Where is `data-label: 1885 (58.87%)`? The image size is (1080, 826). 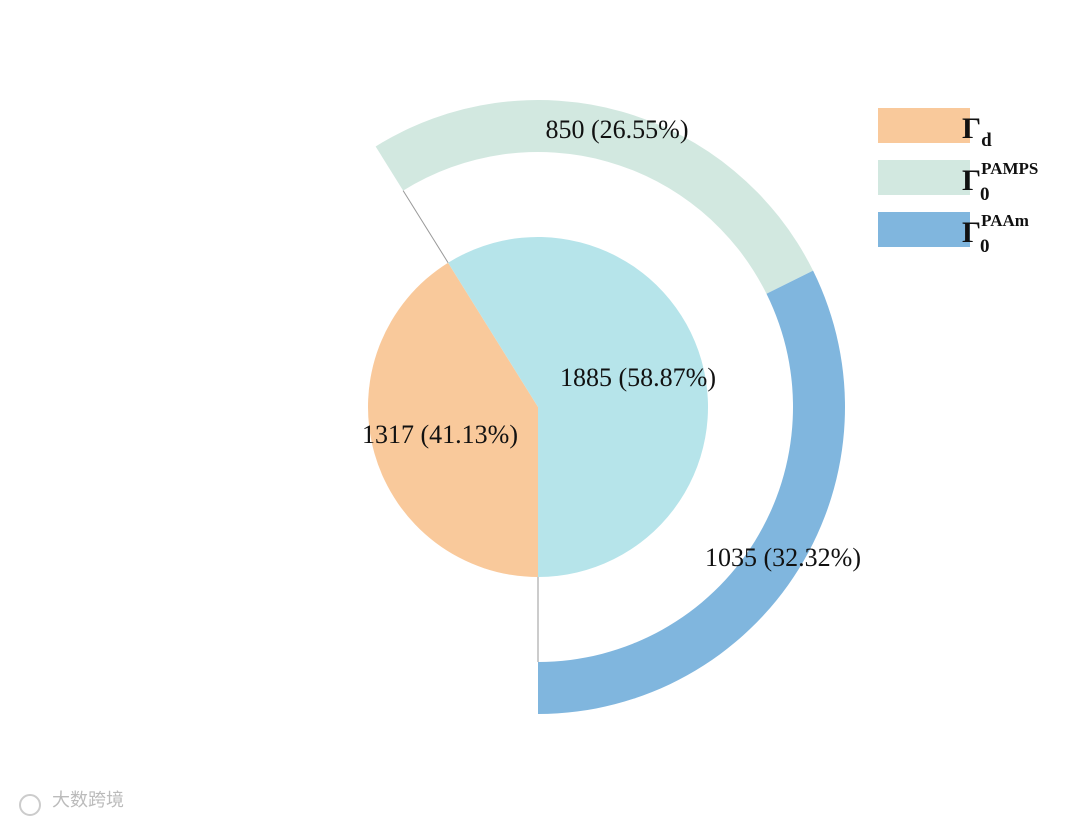
data-label: 1885 (58.87%) is located at coordinates (638, 377).